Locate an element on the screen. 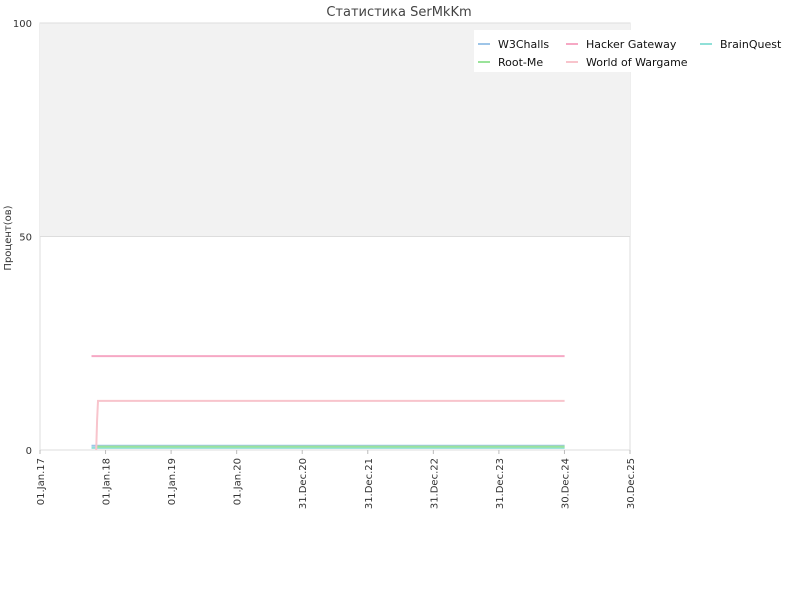 This screenshot has height=600, width=800. legend-label: Root-Me is located at coordinates (520, 62).